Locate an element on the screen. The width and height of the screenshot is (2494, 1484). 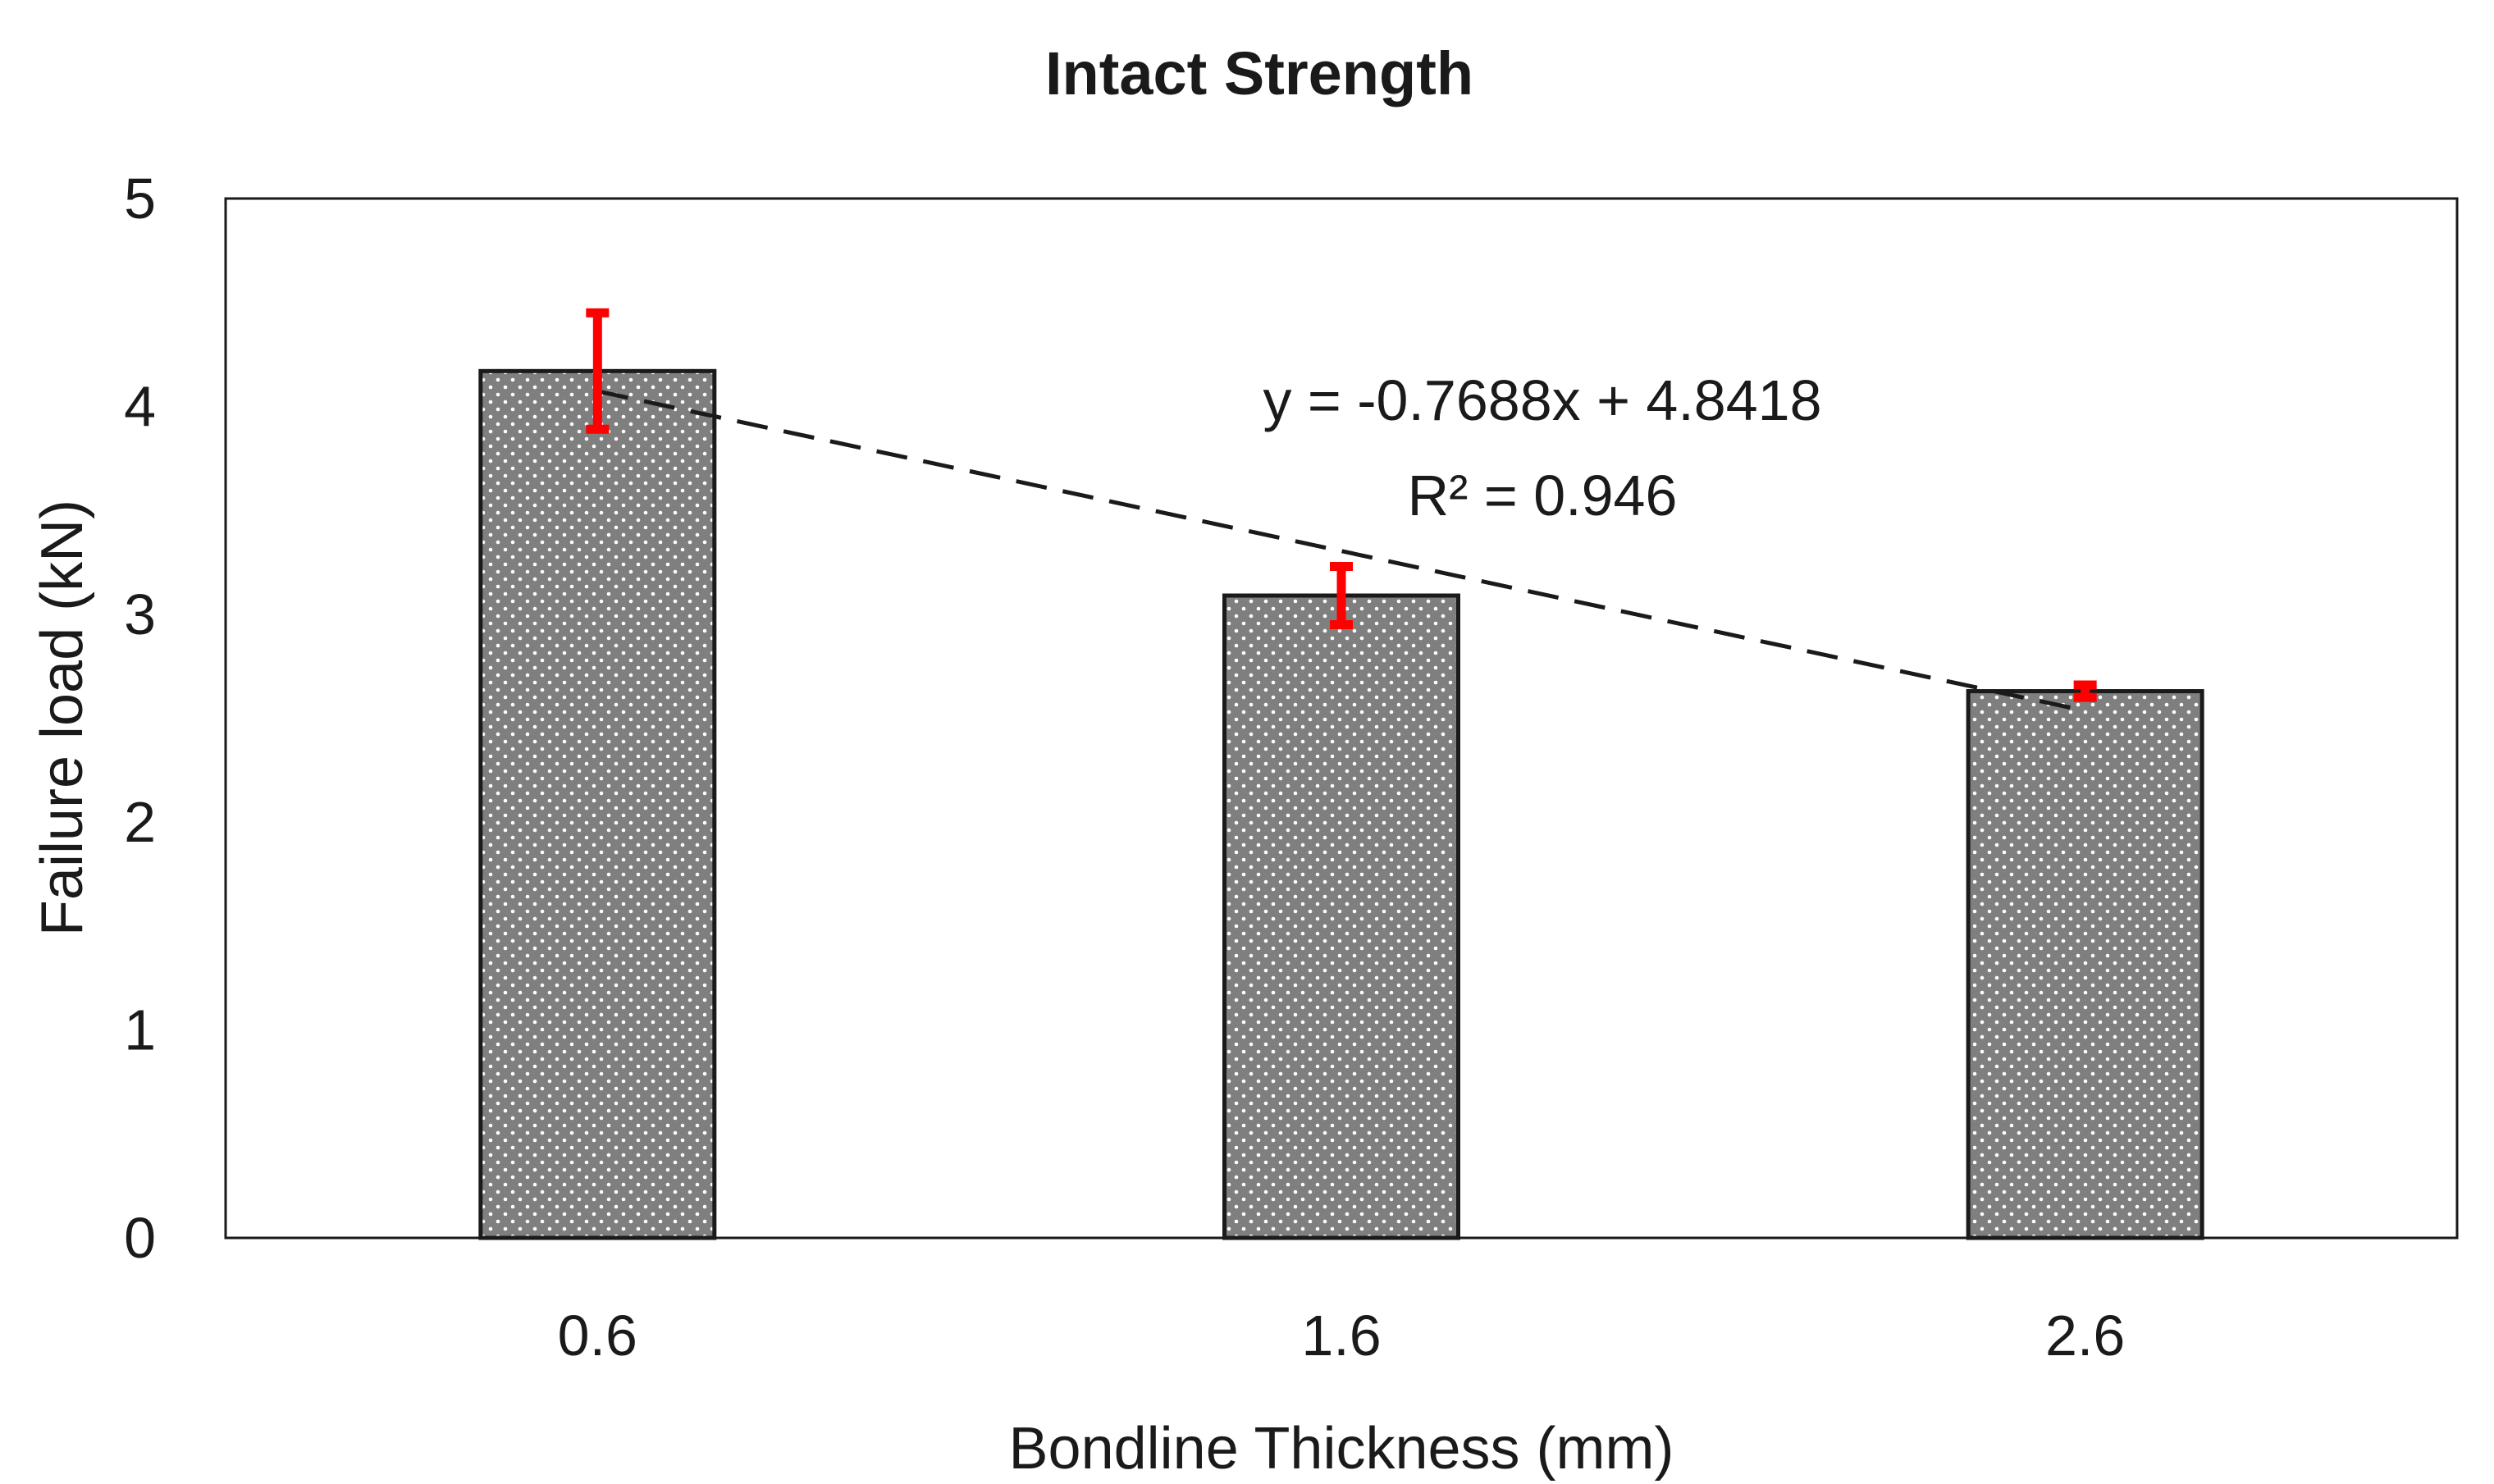
x-tick-label: 0.6 is located at coordinates (597, 1336).